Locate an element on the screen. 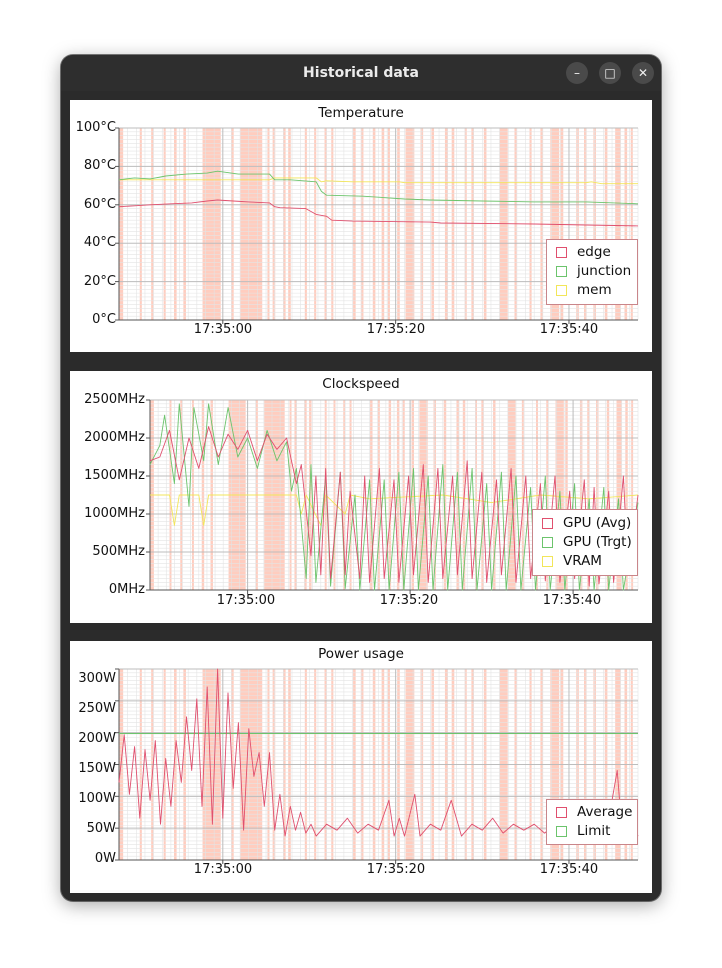  legend-item: GPU (Avg) is located at coordinates (585, 523).